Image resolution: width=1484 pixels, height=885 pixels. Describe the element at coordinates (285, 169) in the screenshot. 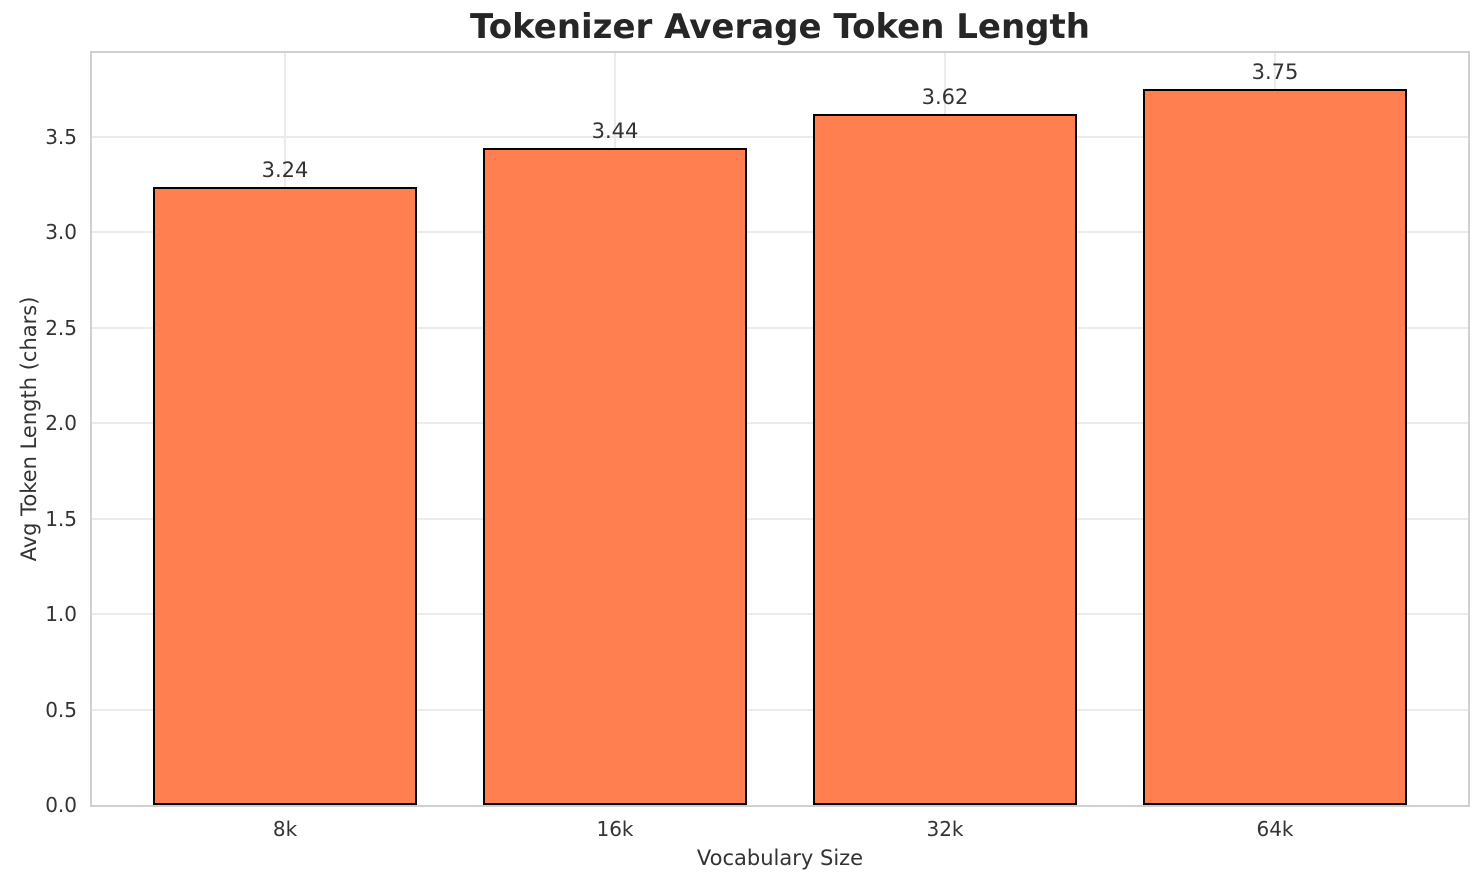

I see `bar-value-label: 3.24` at that location.